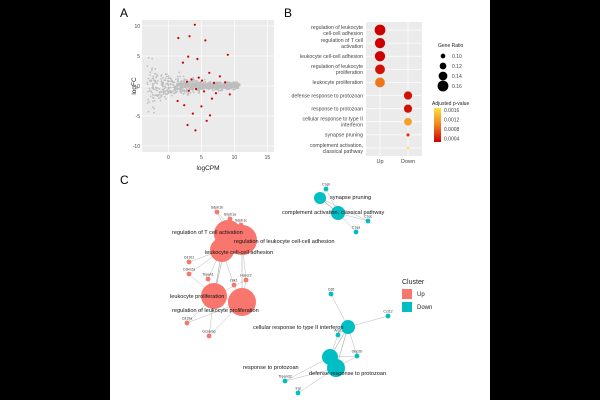 The height and width of the screenshot is (400, 600). Describe the element at coordinates (450, 104) in the screenshot. I see `p-value-legend-title: Adjusted p-value` at that location.